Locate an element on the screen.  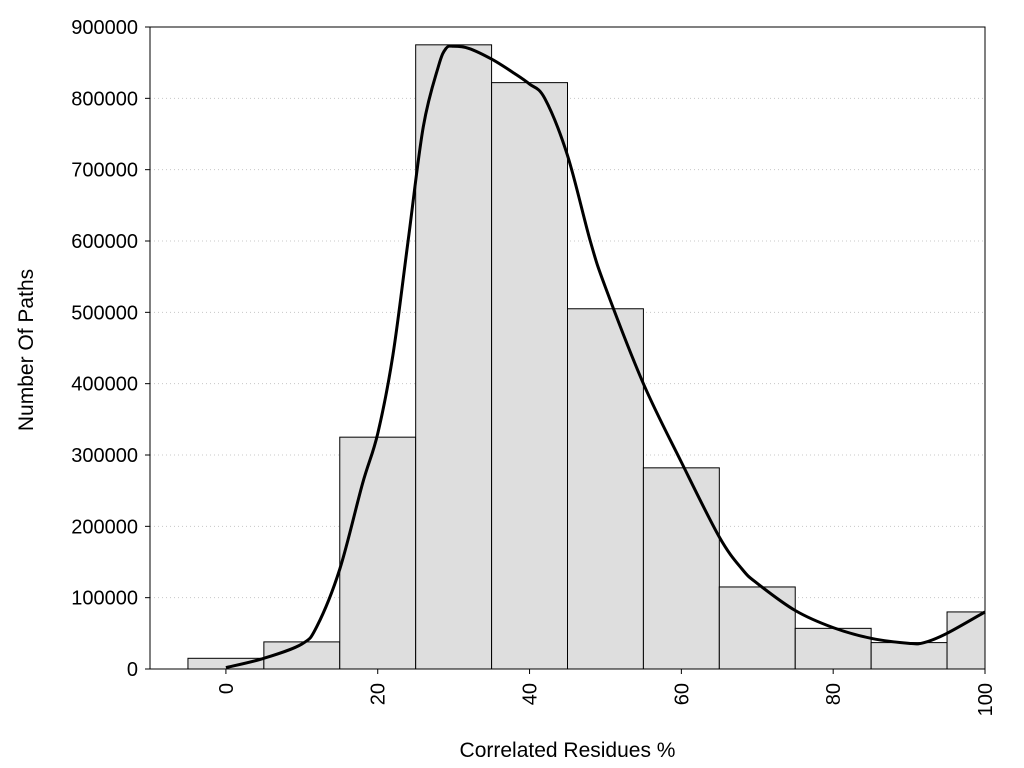
y-tick-label: 800000 is located at coordinates (104, 99).